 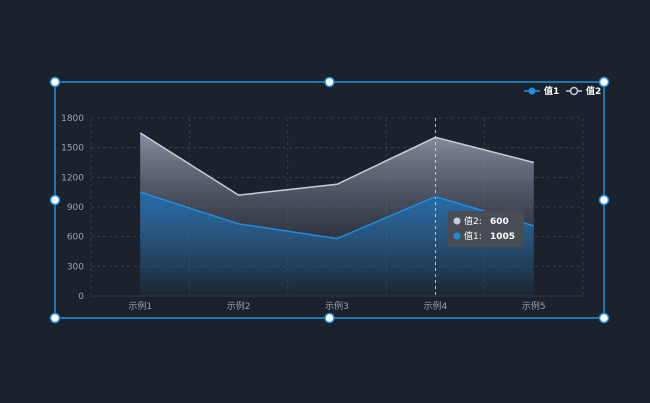 I want to click on legend-label-series-2: 值2, so click(x=593, y=91).